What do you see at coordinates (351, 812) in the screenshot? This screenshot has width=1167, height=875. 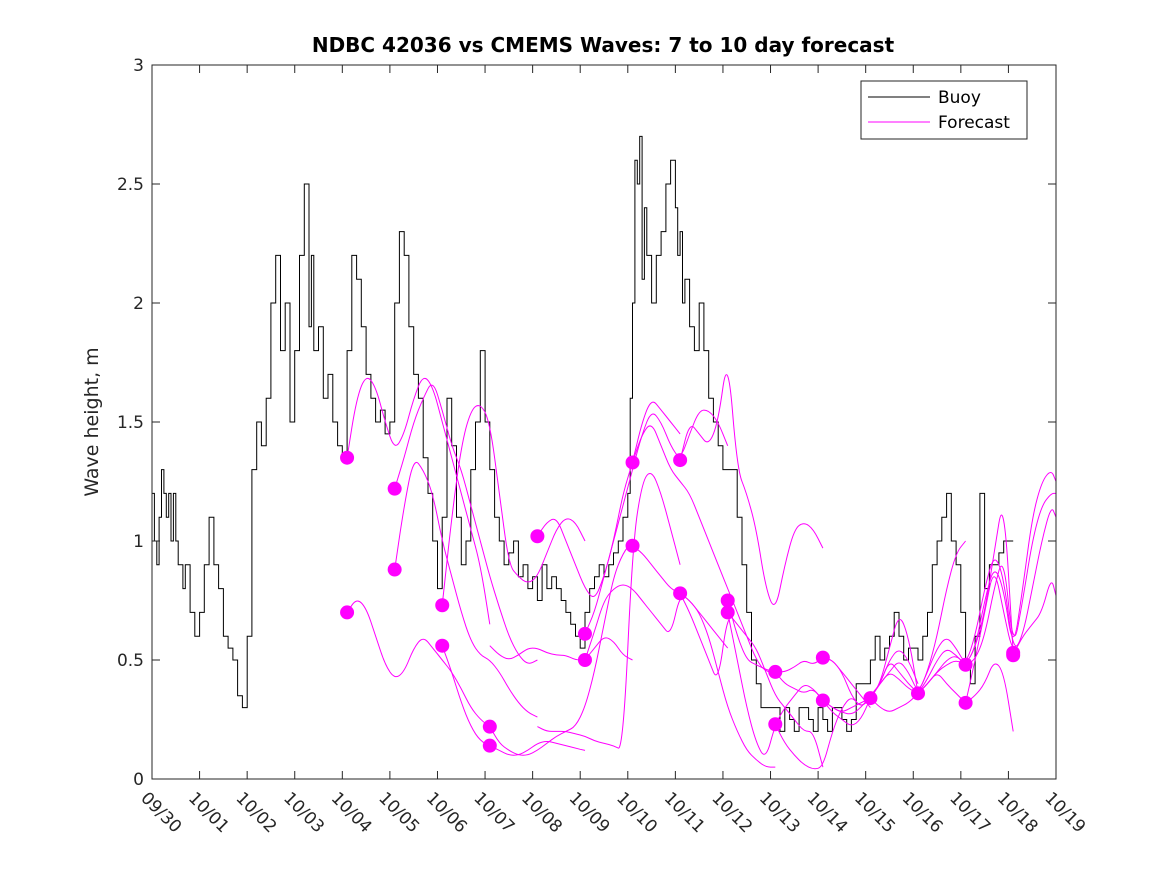 I see `x-tick-label: 10/04` at bounding box center [351, 812].